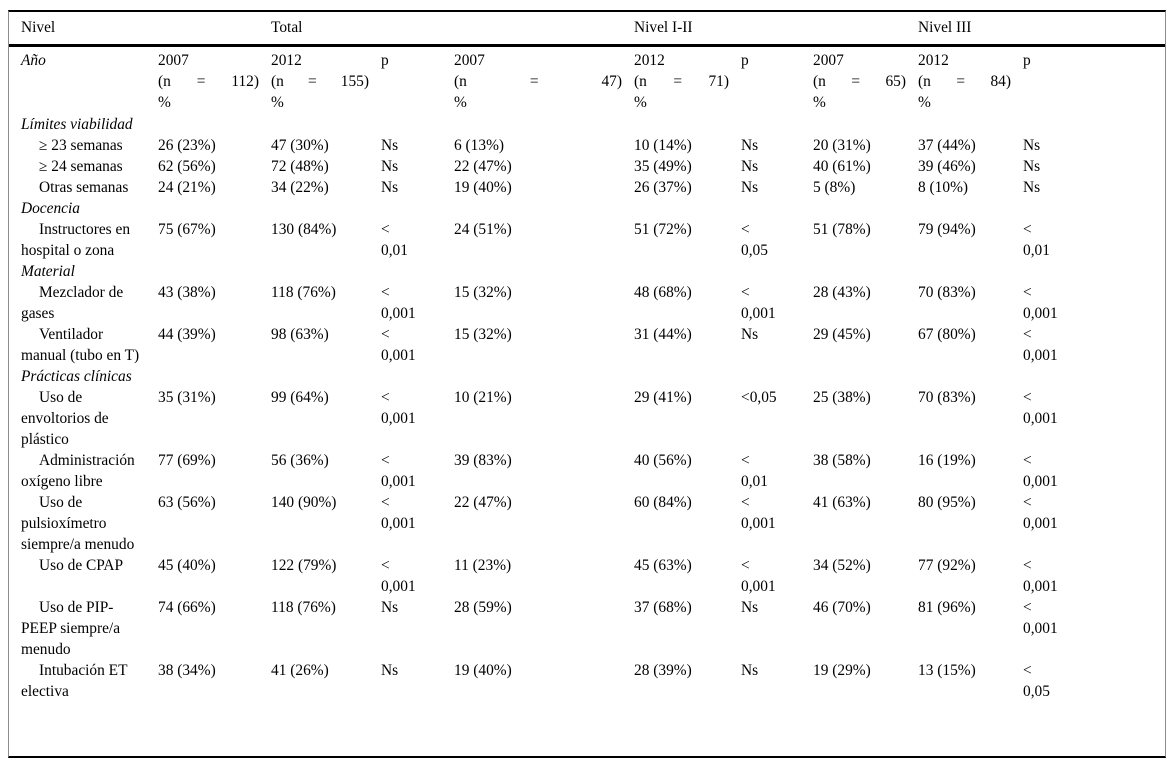 The width and height of the screenshot is (1174, 763). I want to click on value-cell: 48 (68%), so click(663, 292).